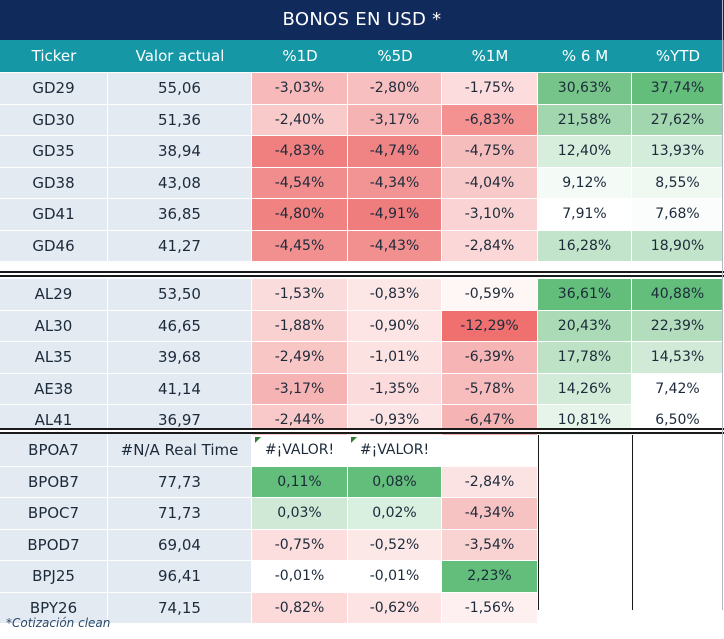 This screenshot has width=724, height=639. What do you see at coordinates (395, 482) in the screenshot?
I see `change-cell: 0,08%` at bounding box center [395, 482].